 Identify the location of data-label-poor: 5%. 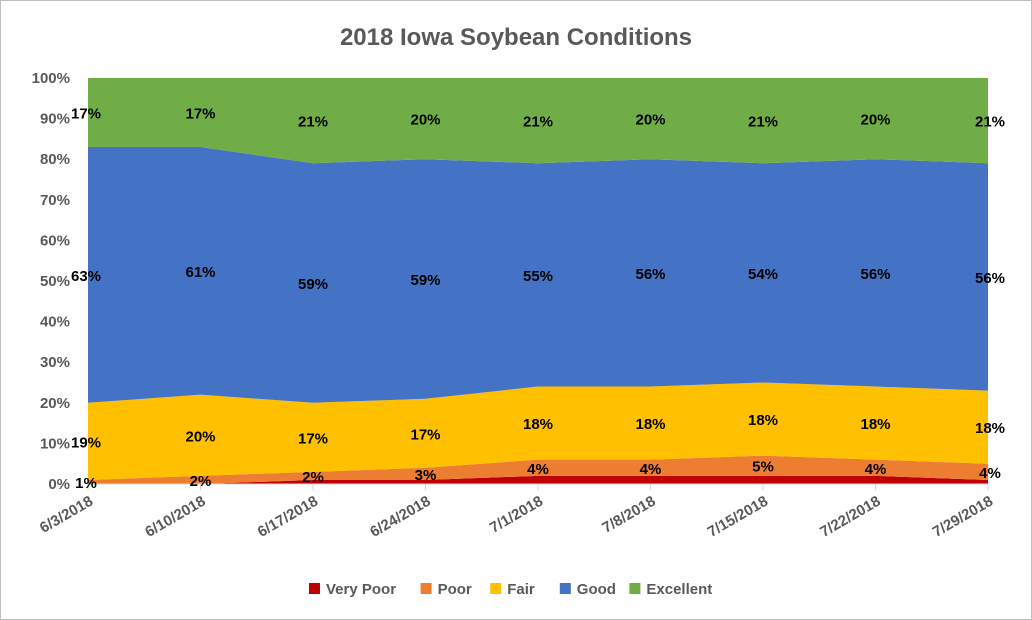
(763, 467).